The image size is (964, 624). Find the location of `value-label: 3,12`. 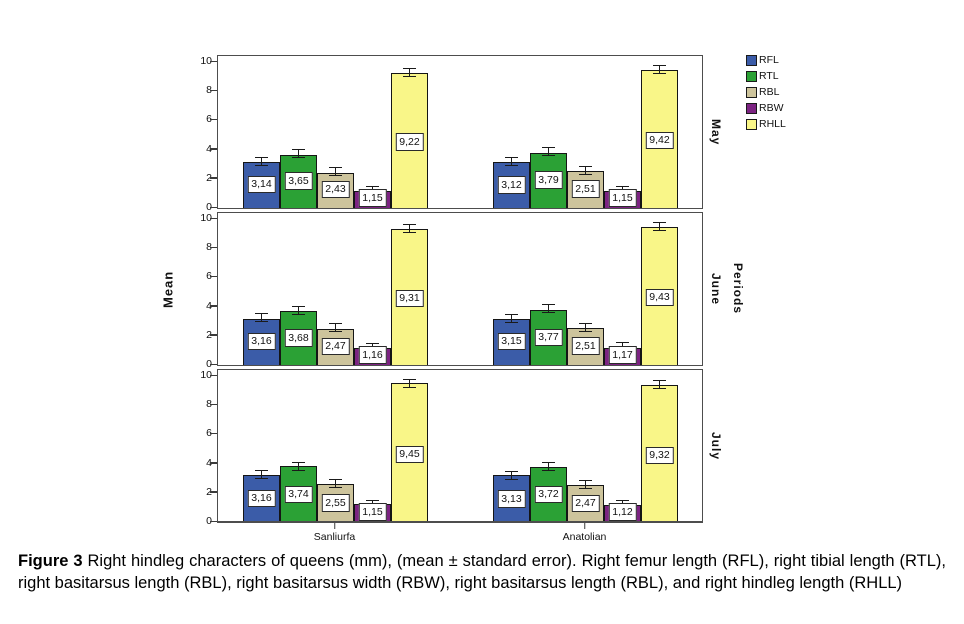

value-label: 3,12 is located at coordinates (511, 185).